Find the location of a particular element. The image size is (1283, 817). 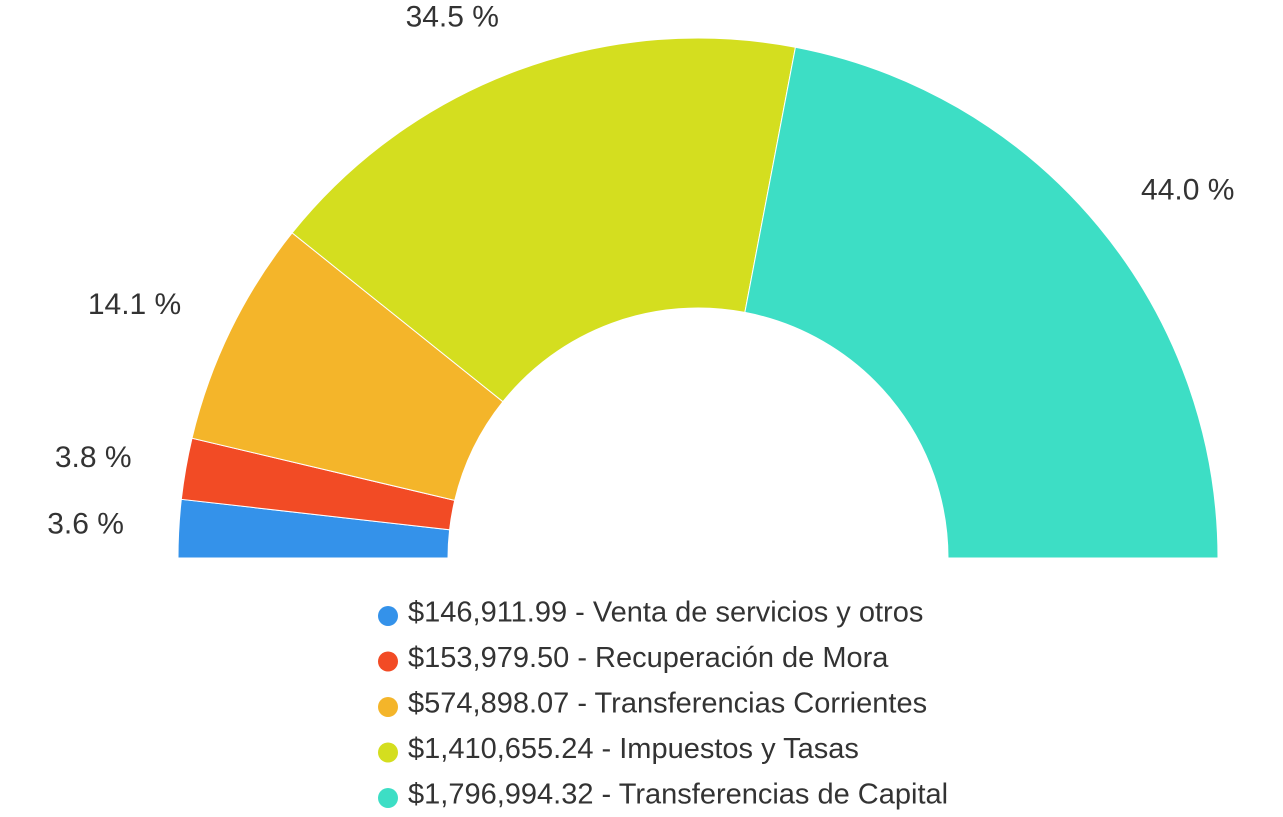

slice-label: 14.1 % is located at coordinates (134, 304).